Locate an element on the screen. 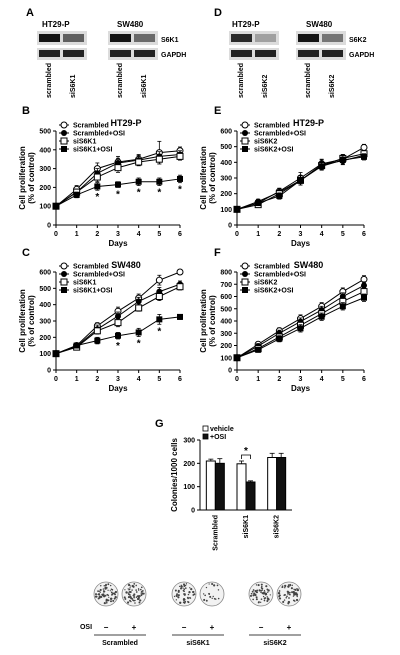 The image size is (400, 655). colony-plate is located at coordinates (261, 594).